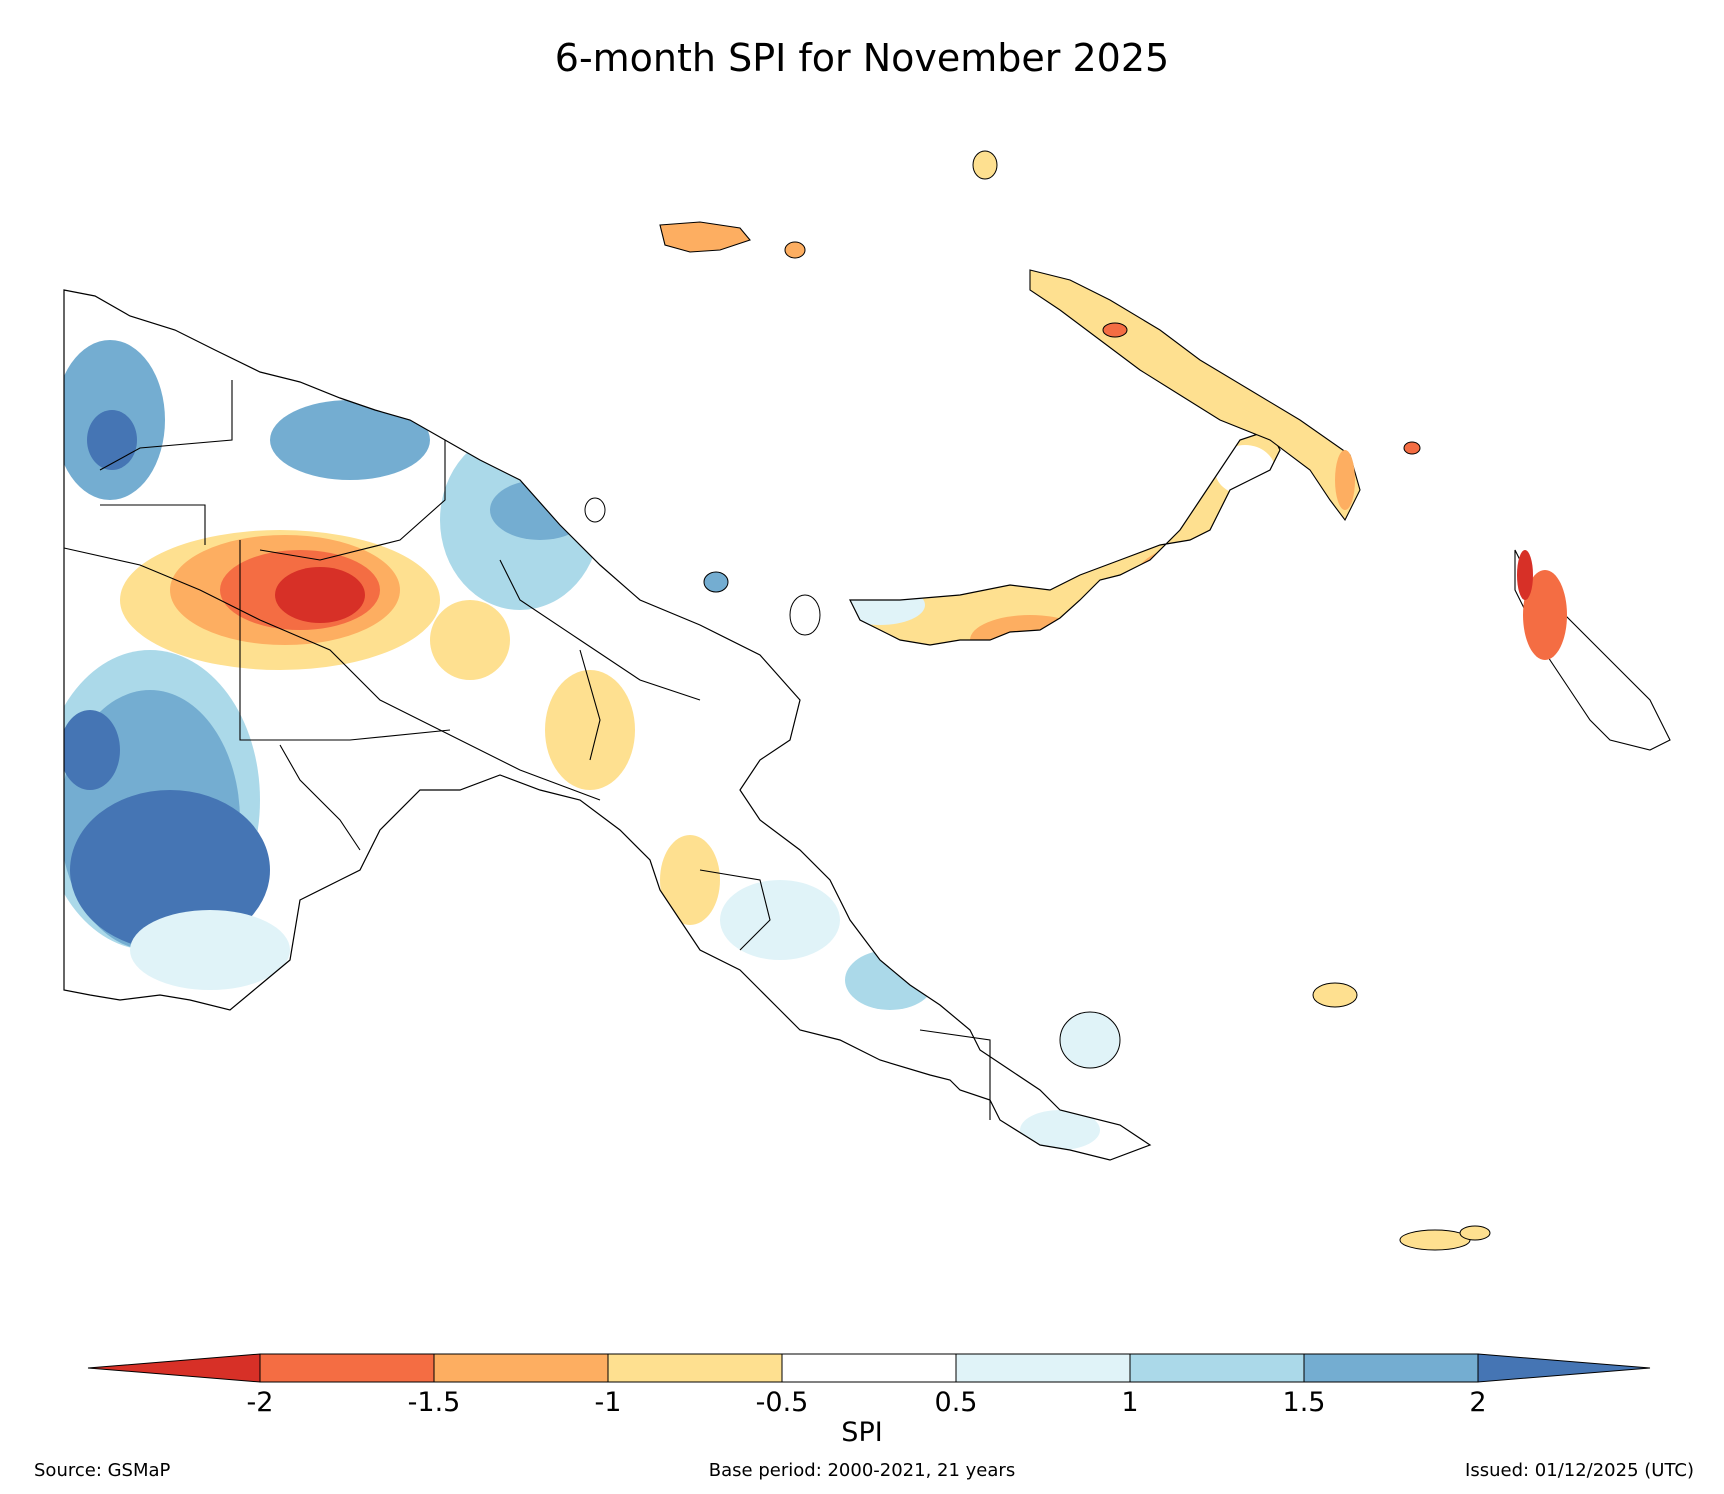 The image size is (1724, 1494). Describe the element at coordinates (705, 237) in the screenshot. I see `manus-island` at that location.